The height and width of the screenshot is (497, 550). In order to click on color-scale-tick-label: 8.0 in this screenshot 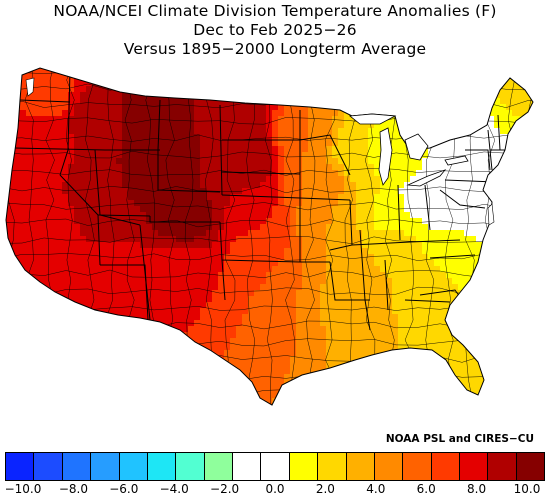, I will do `click(477, 489)`.